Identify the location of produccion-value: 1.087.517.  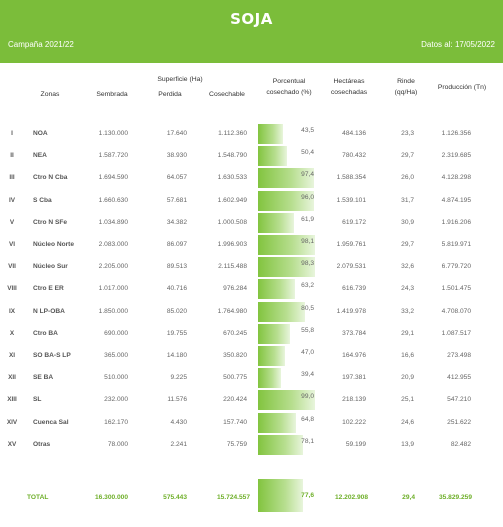
(456, 333).